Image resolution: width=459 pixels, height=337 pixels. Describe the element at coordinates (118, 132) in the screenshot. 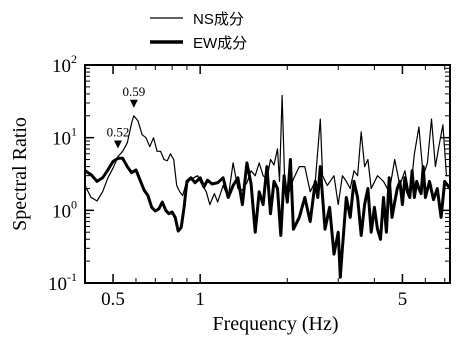

I see `peak-label: 0.52` at that location.